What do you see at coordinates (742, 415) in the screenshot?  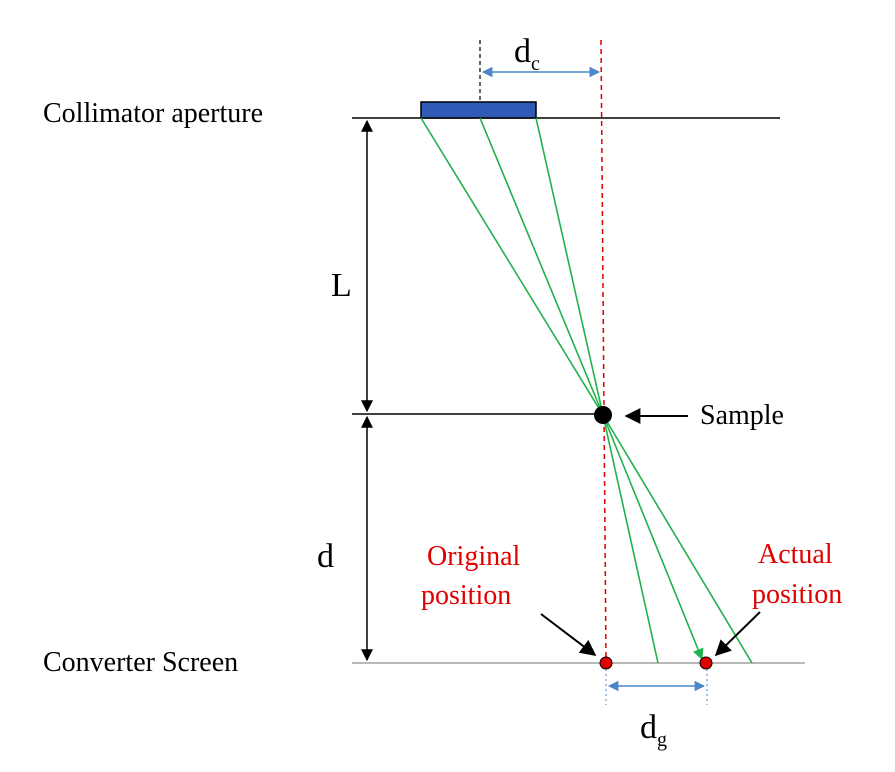 I see `sample-label: Sample` at bounding box center [742, 415].